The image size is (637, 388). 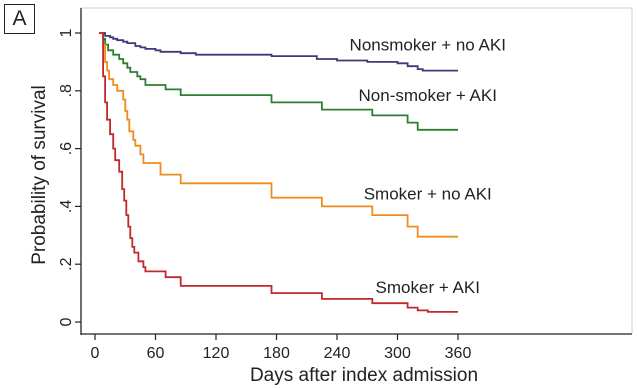 I want to click on x-axis-title: Days after index admission, so click(x=364, y=375).